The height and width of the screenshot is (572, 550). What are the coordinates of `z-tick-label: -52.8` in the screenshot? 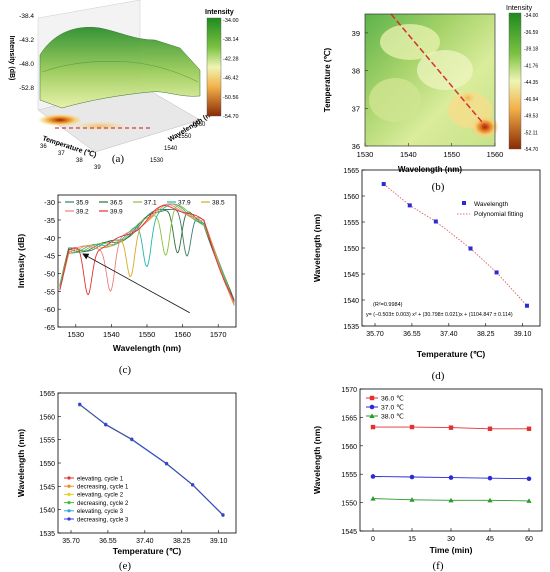 It's located at (26, 88).